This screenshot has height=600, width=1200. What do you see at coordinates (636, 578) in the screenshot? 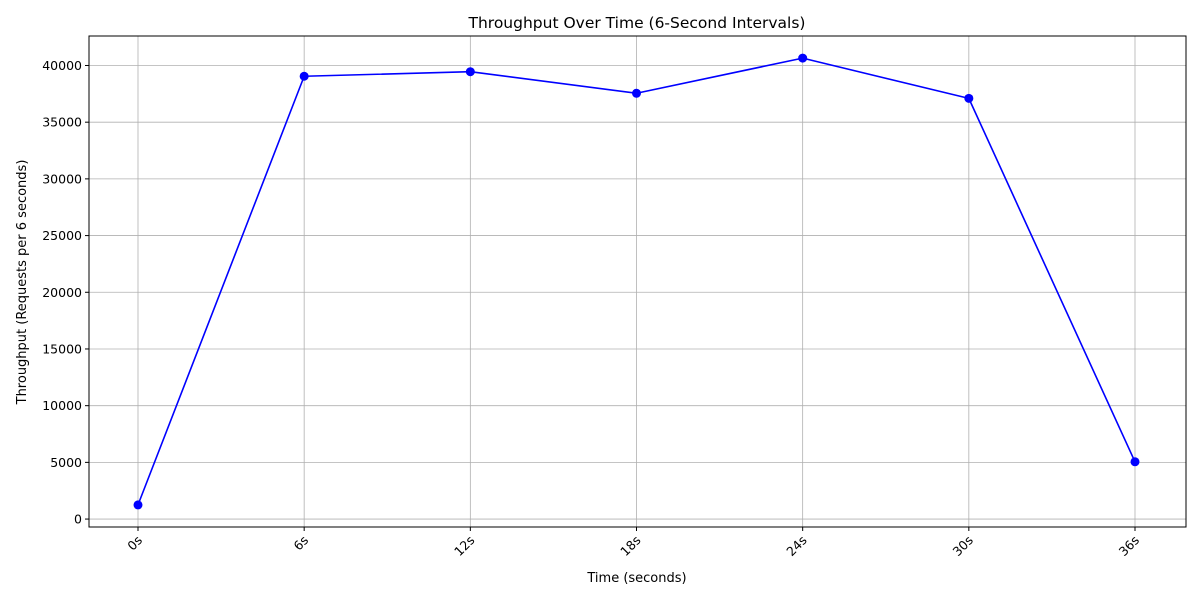
I see `x-axis-label: Time (seconds)` at bounding box center [636, 578].